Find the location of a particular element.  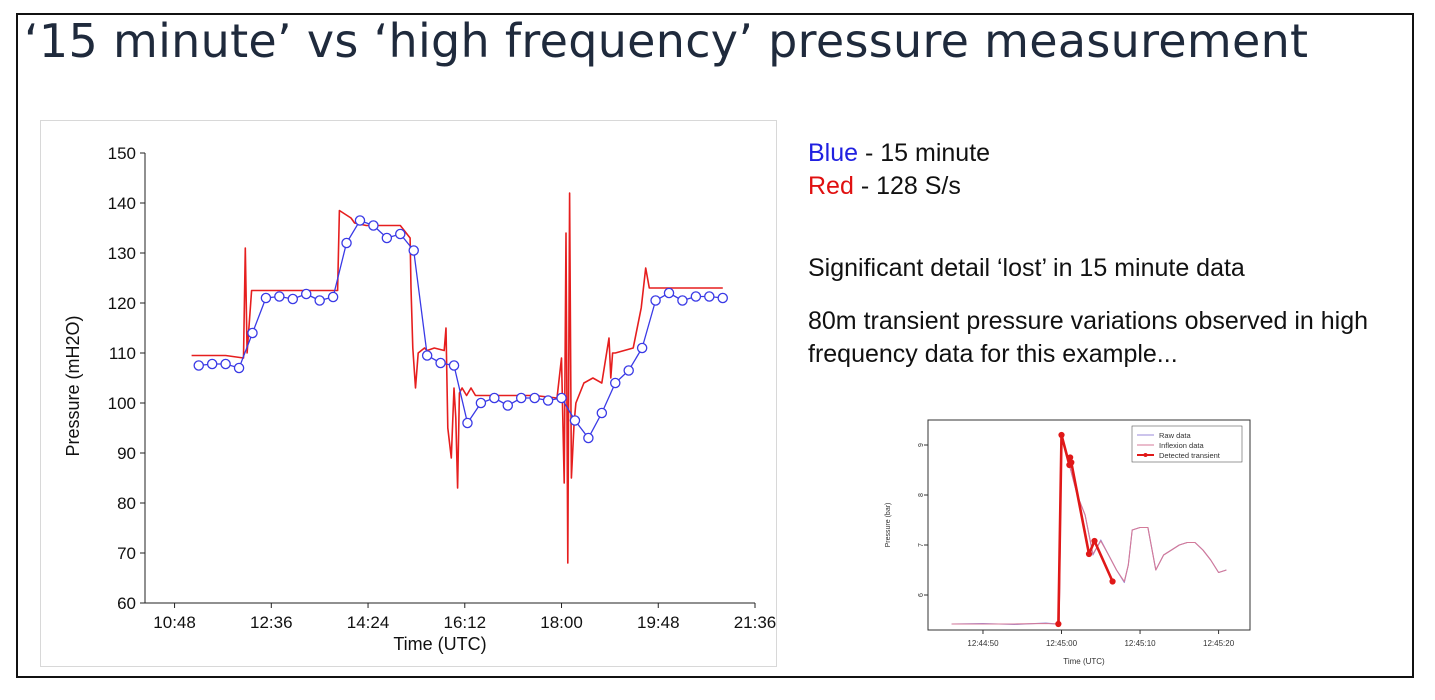

x-tick-label: 19:48 is located at coordinates (658, 622).